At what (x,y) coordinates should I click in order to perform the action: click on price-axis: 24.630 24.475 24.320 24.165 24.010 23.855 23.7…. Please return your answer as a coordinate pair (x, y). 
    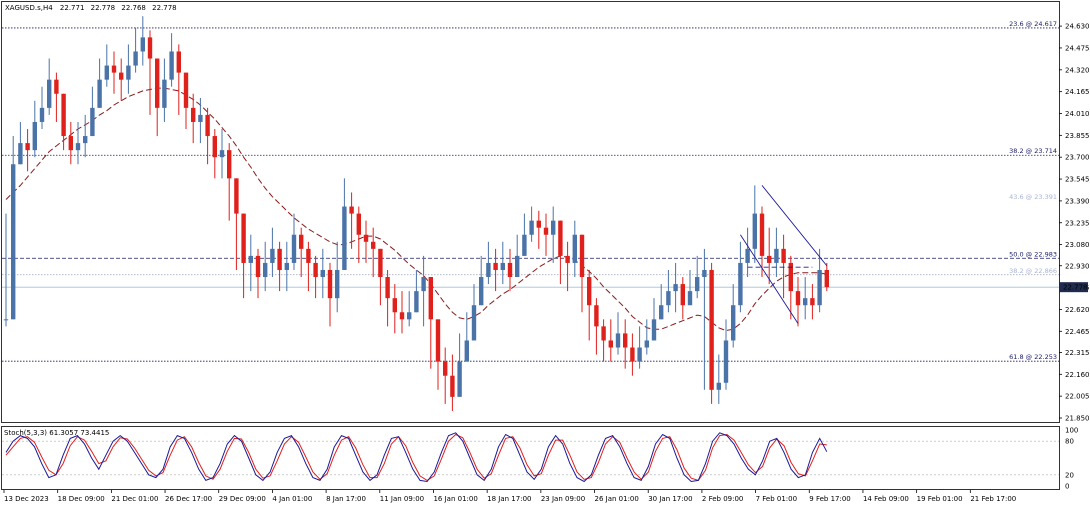
    Looking at the image, I should click on (1074, 257).